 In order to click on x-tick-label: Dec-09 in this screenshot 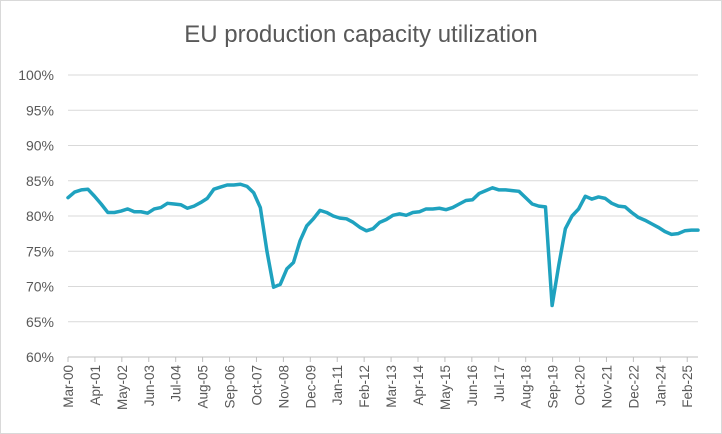, I will do `click(310, 387)`.